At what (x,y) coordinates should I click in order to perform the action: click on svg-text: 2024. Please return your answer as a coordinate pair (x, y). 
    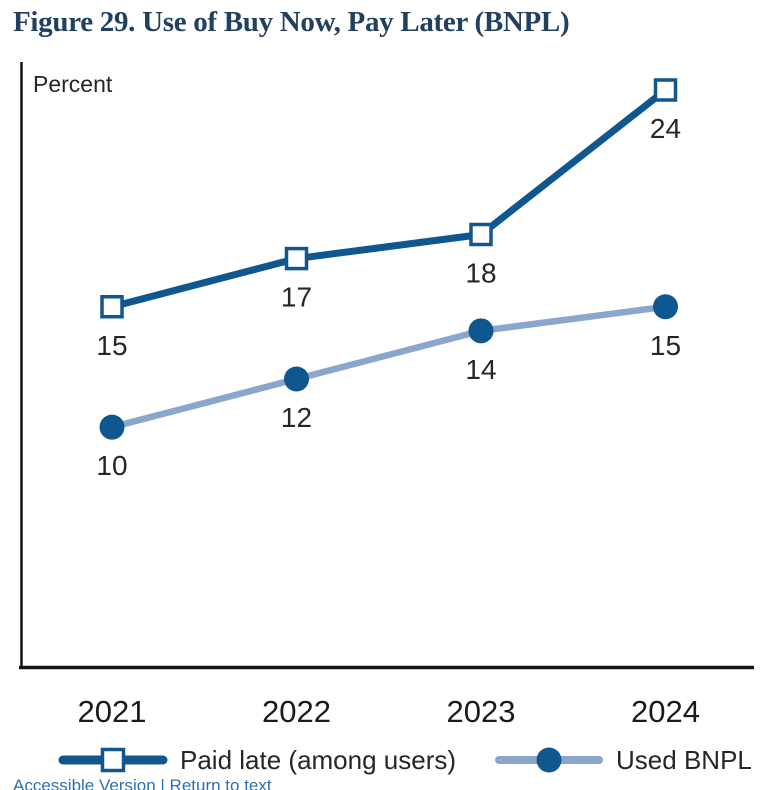
    Looking at the image, I should click on (665, 711).